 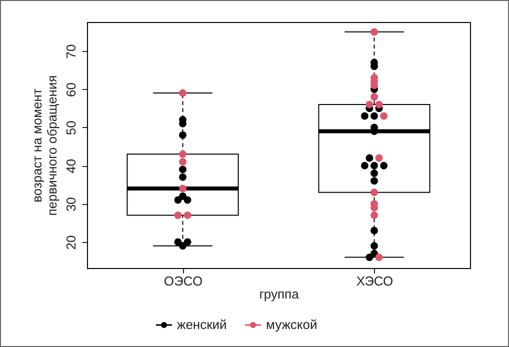 What do you see at coordinates (71, 51) in the screenshot?
I see `y-tick-label: 70` at bounding box center [71, 51].